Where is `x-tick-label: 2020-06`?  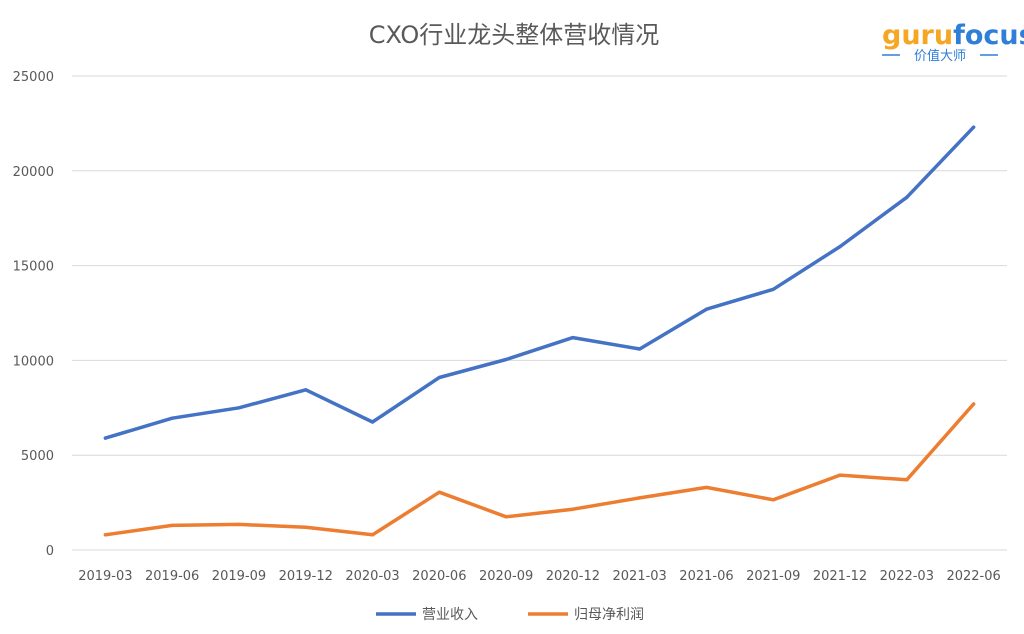
x-tick-label: 2020-06 is located at coordinates (439, 576).